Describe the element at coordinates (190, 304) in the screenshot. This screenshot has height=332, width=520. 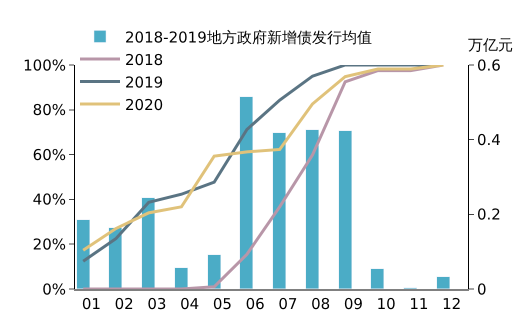
I see `x-tick-label: 04` at that location.